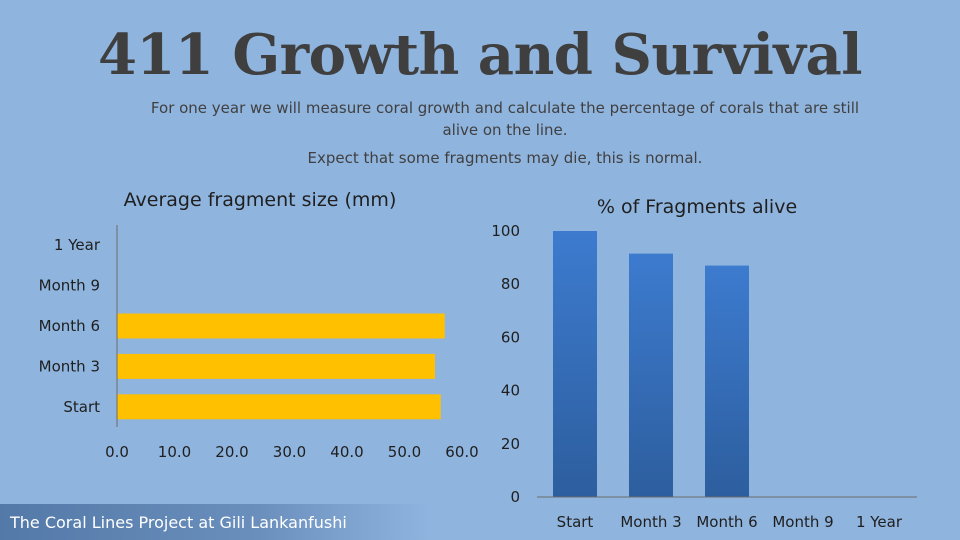  Describe the element at coordinates (879, 522) in the screenshot. I see `alive-chart-category-label: 1 Year` at that location.